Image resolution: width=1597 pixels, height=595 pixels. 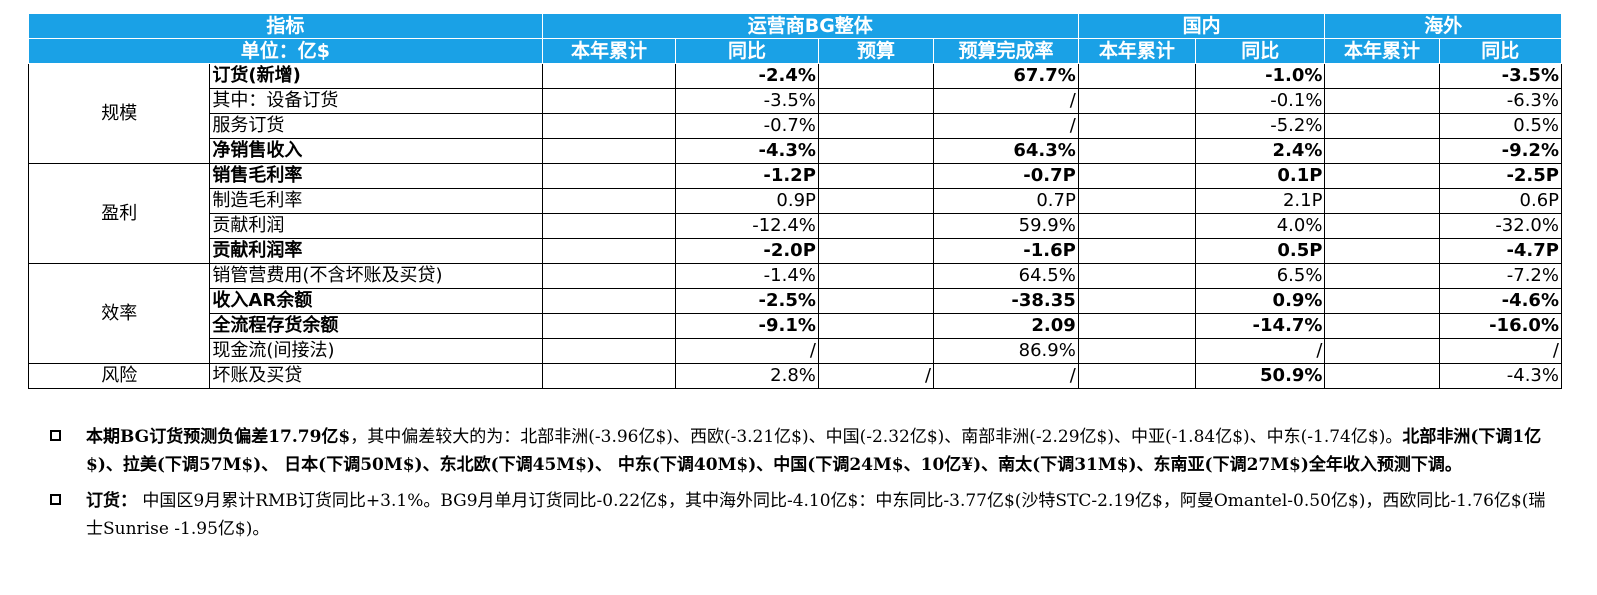 I want to click on cell: -1.6P, so click(x=1006, y=251).